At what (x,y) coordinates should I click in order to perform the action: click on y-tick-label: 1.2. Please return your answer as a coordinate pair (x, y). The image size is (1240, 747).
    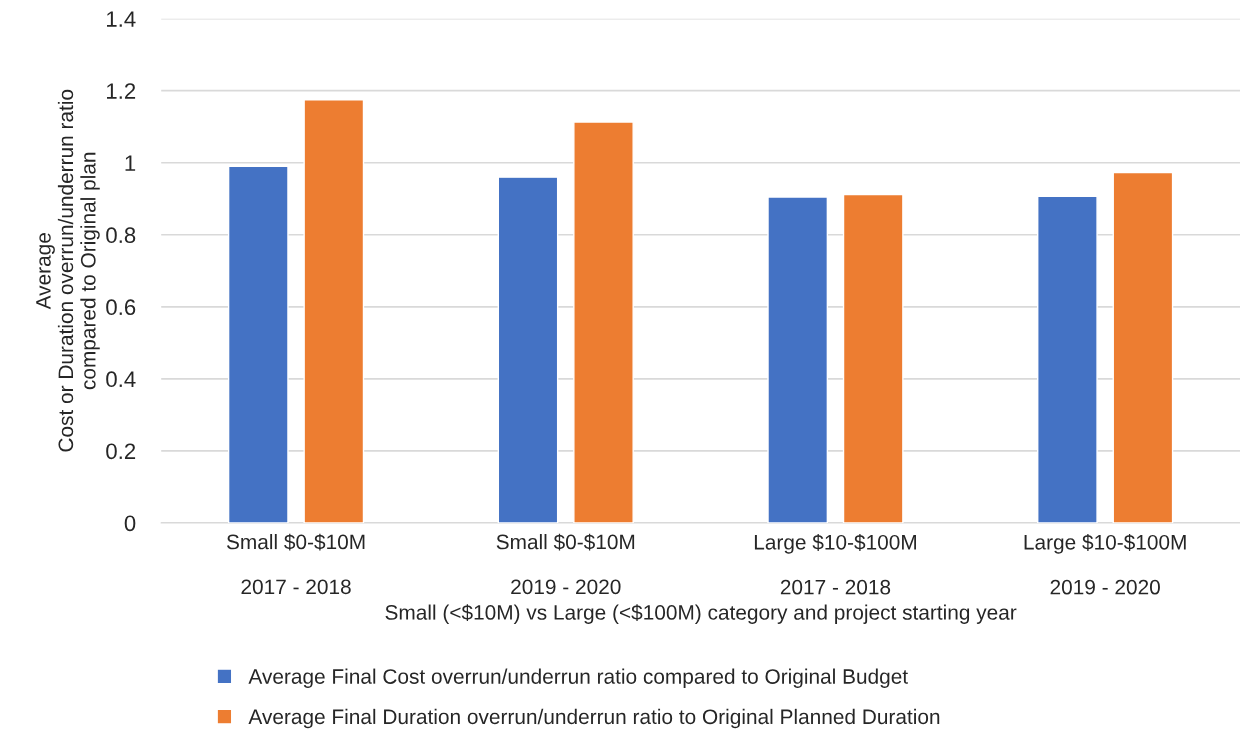
    Looking at the image, I should click on (121, 91).